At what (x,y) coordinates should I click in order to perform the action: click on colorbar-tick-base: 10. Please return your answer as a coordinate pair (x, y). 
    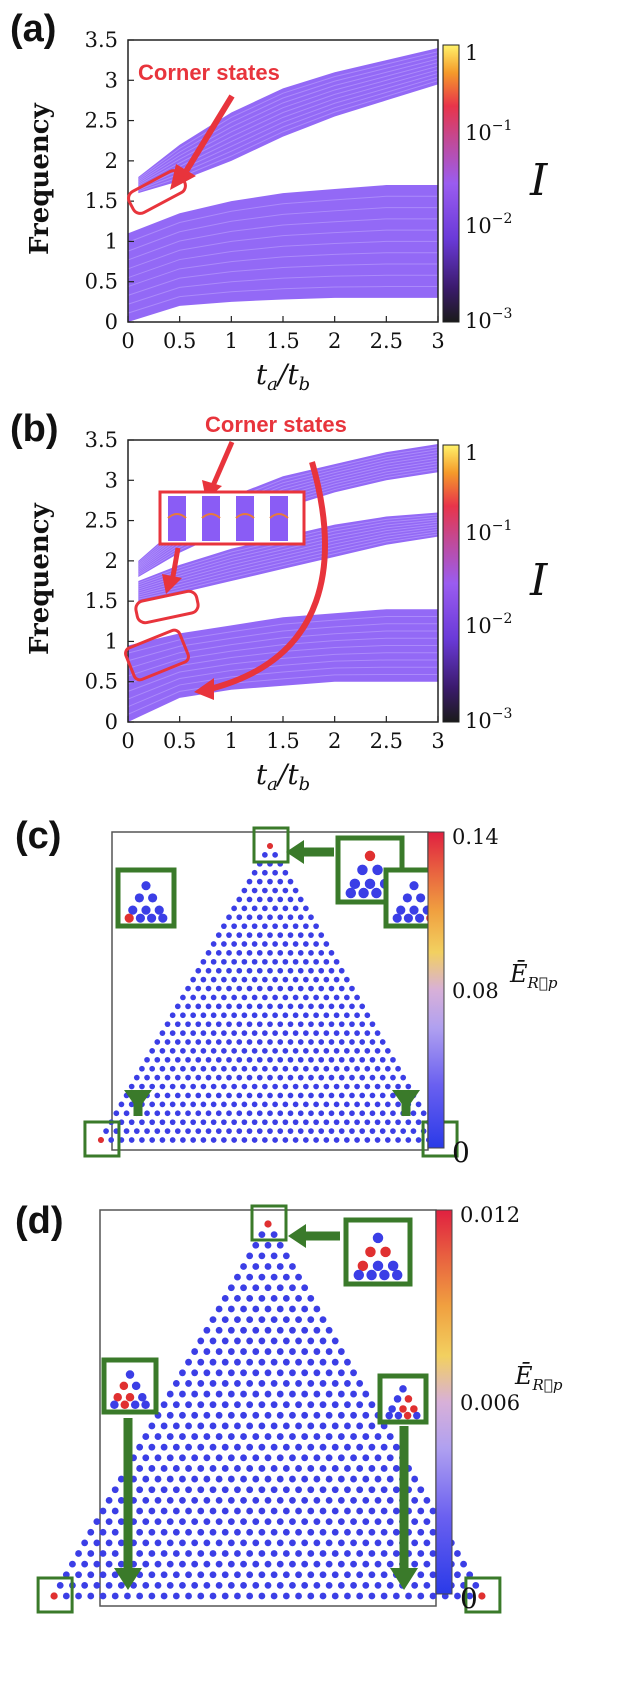
    Looking at the image, I should click on (478, 321).